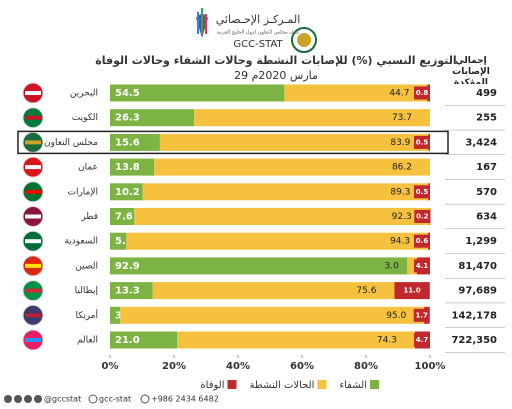 The image size is (512, 409). I want to click on x-tick-label: 20%, so click(174, 366).